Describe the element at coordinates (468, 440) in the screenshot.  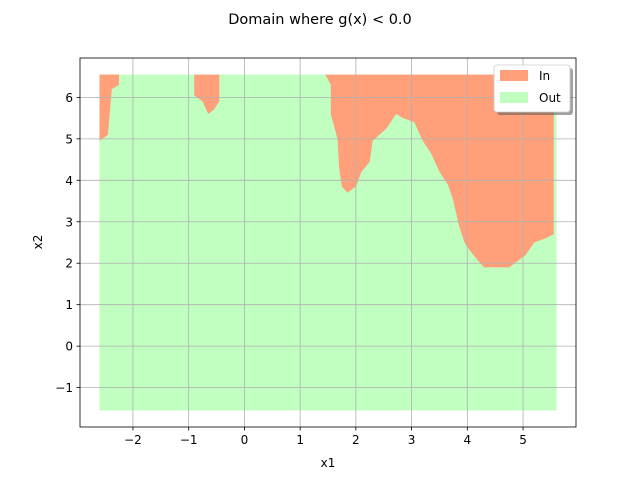
I see `x-tick-label: 4` at that location.